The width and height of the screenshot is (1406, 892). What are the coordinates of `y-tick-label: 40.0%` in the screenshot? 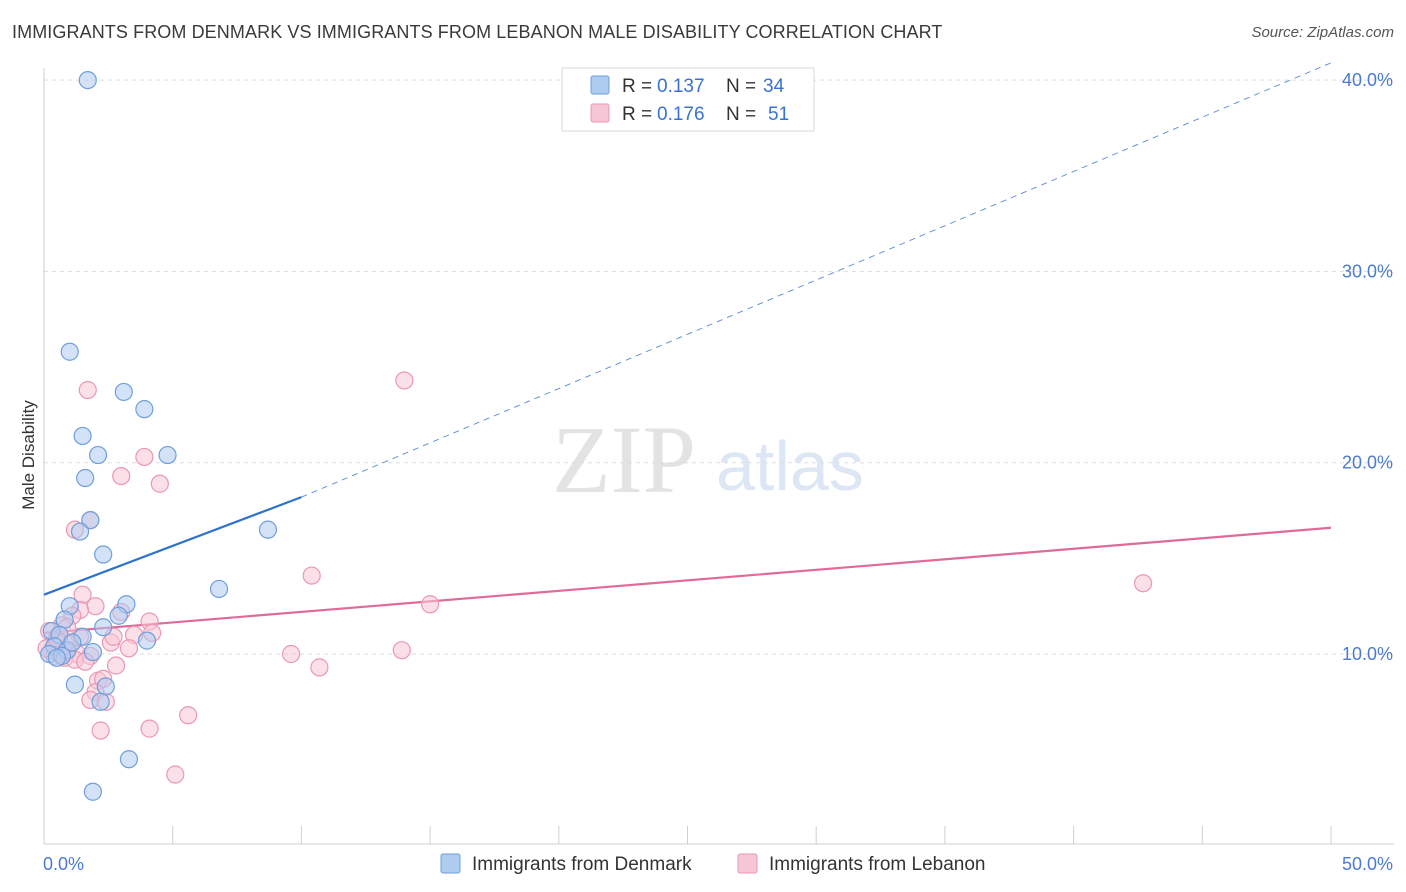 It's located at (1367, 80).